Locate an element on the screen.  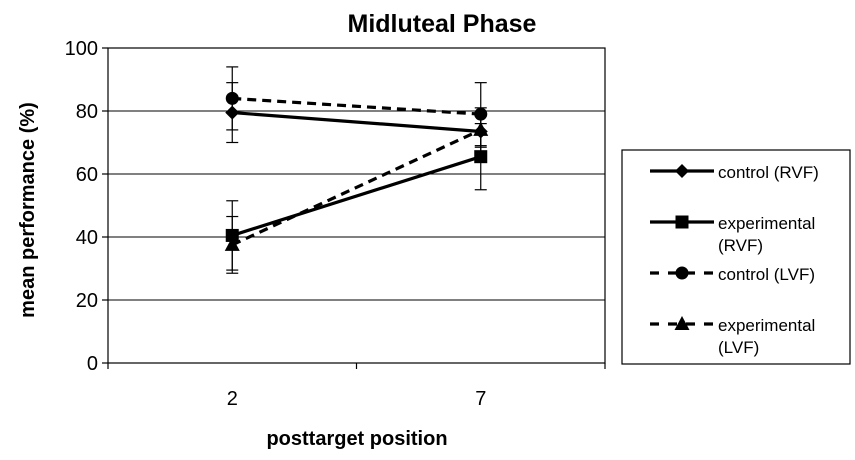
y-axis-label: mean performance (%) is located at coordinates (28, 210).